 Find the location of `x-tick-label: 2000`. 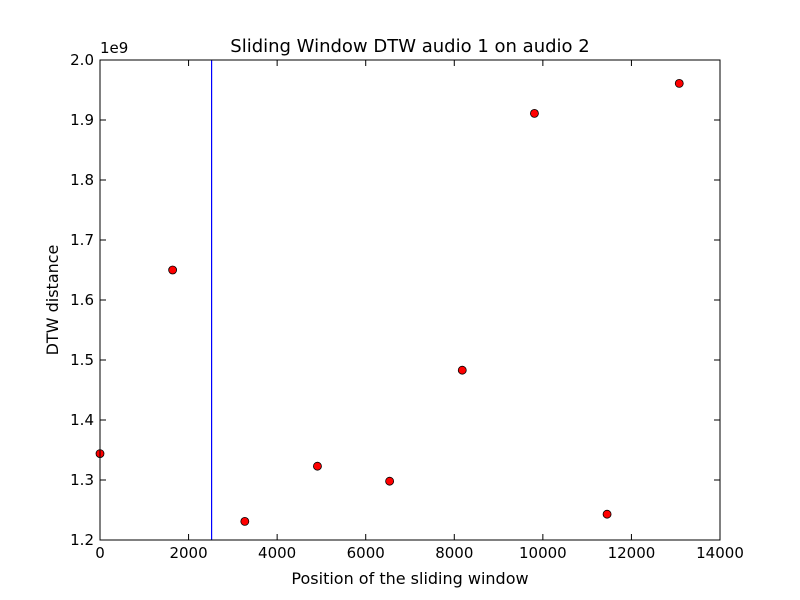

x-tick-label: 2000 is located at coordinates (188, 553).